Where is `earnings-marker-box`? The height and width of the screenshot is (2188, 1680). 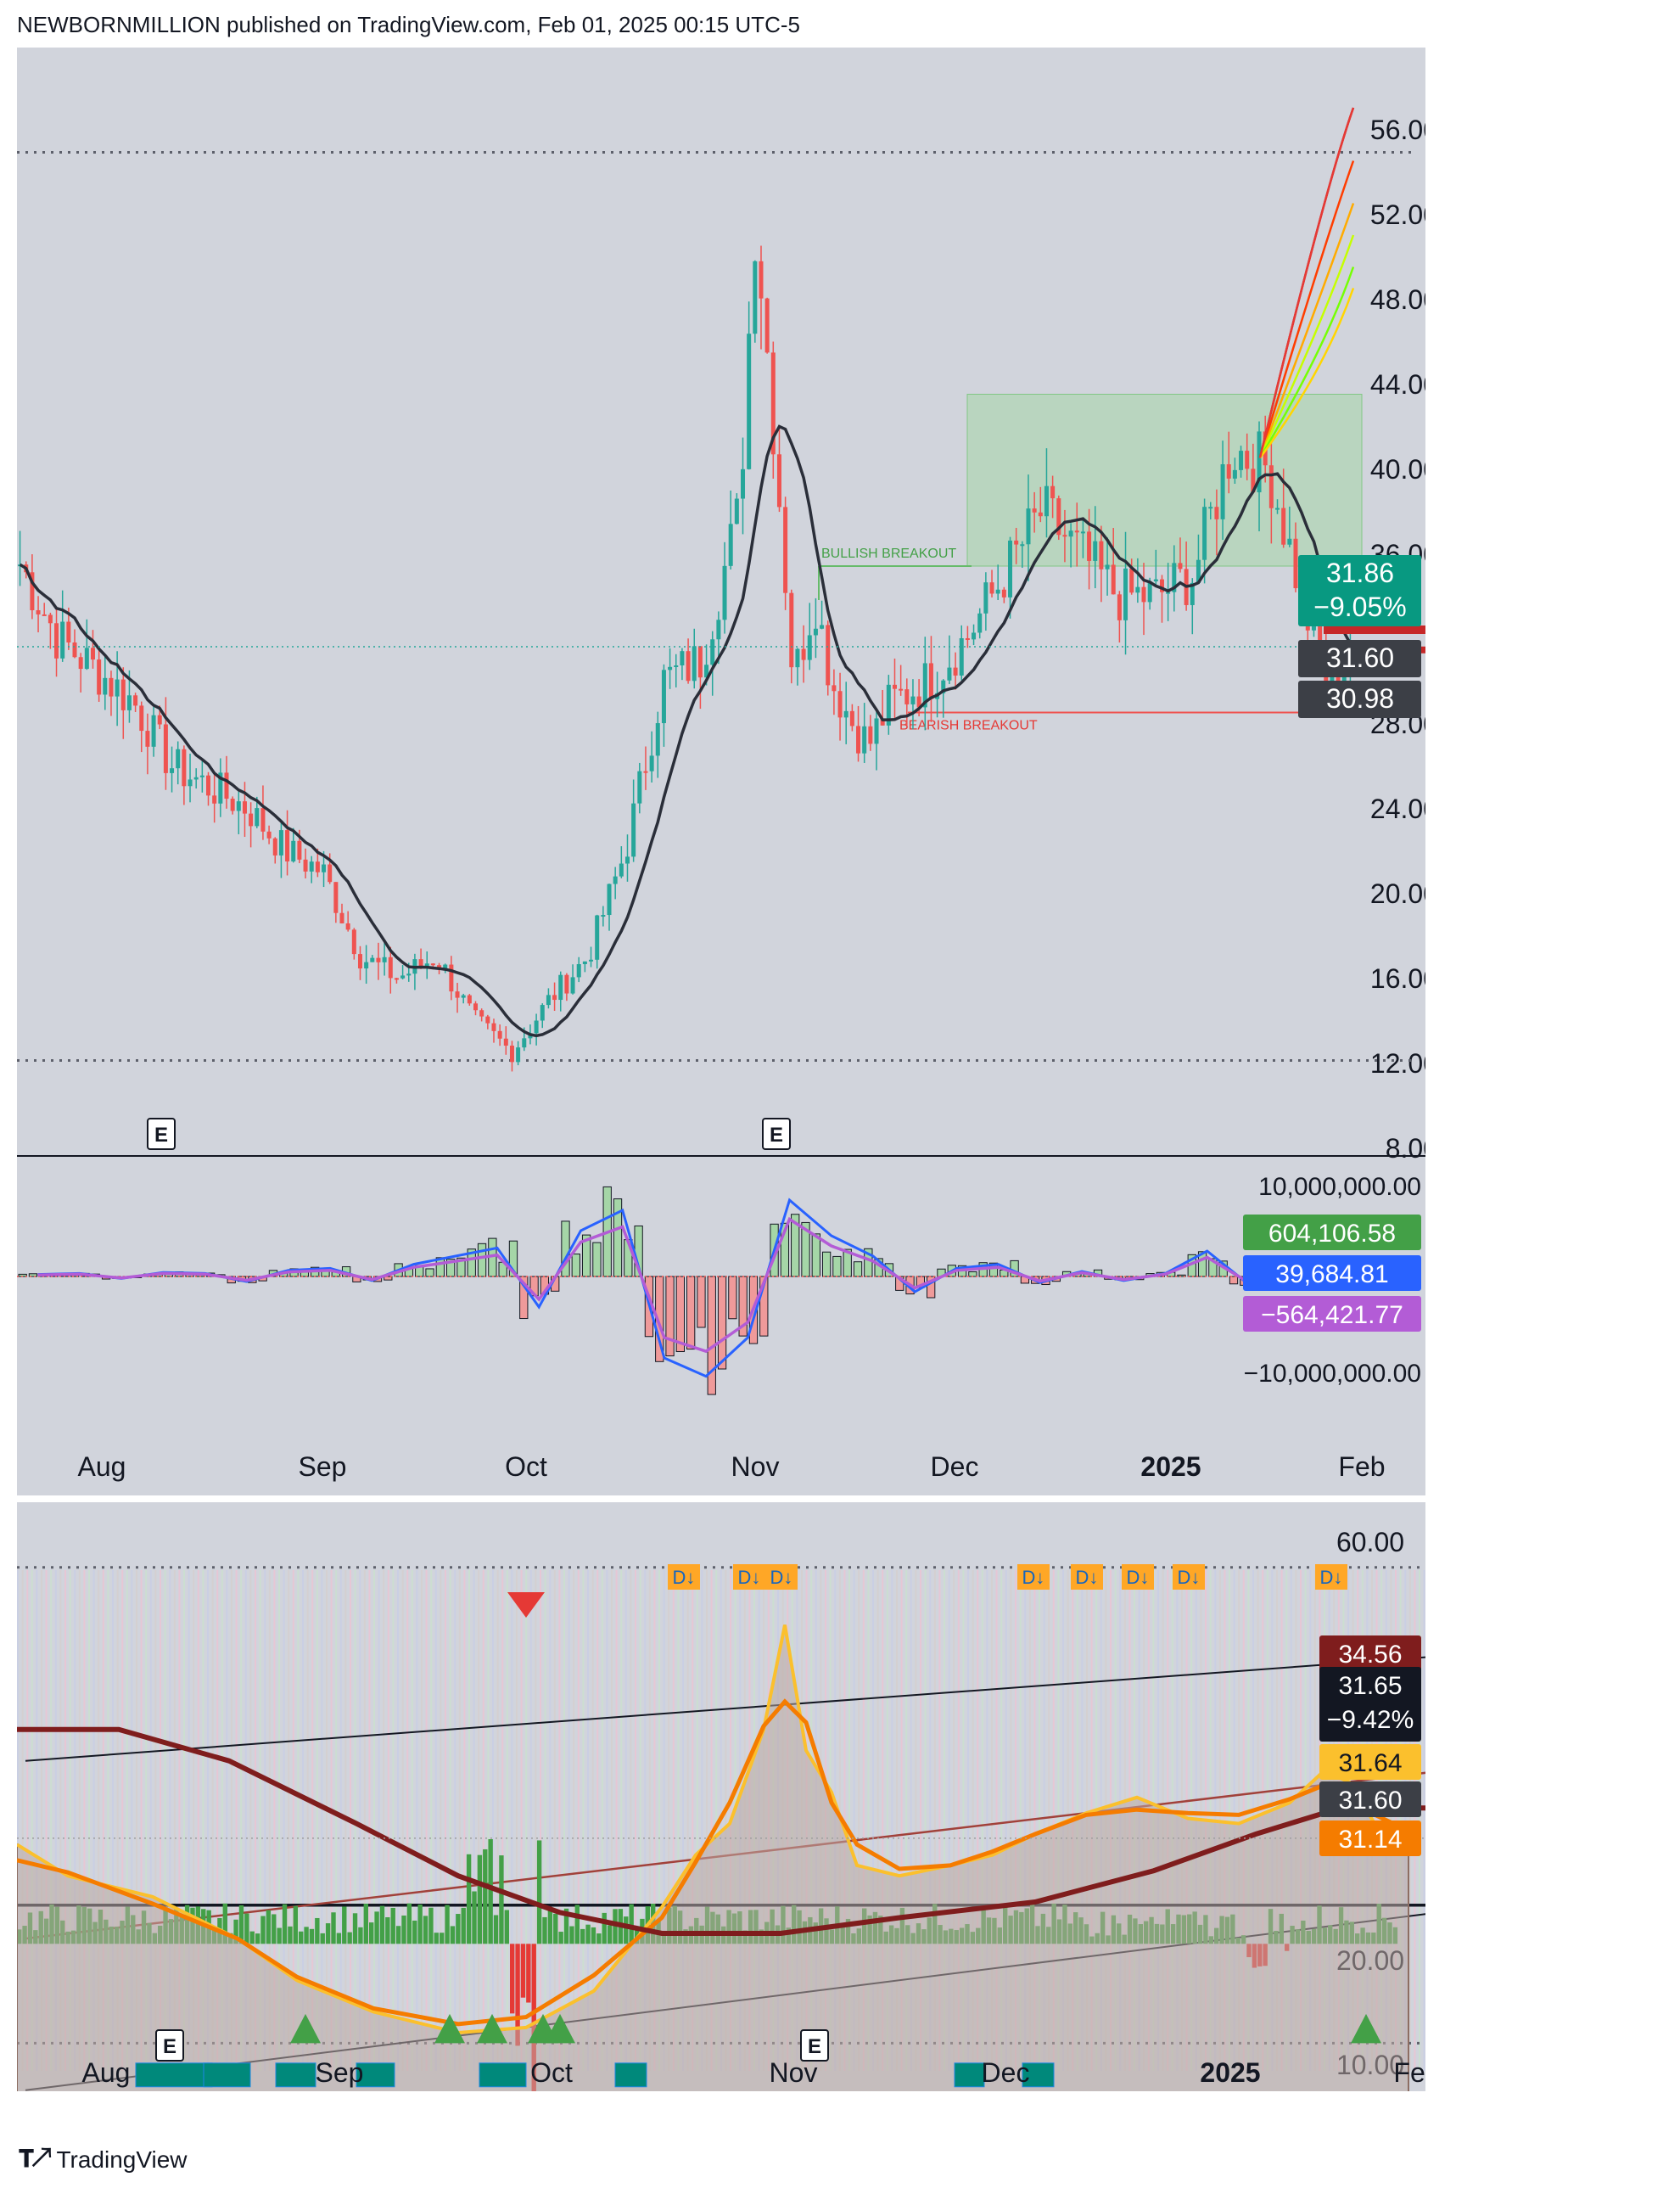 earnings-marker-box is located at coordinates (814, 2045).